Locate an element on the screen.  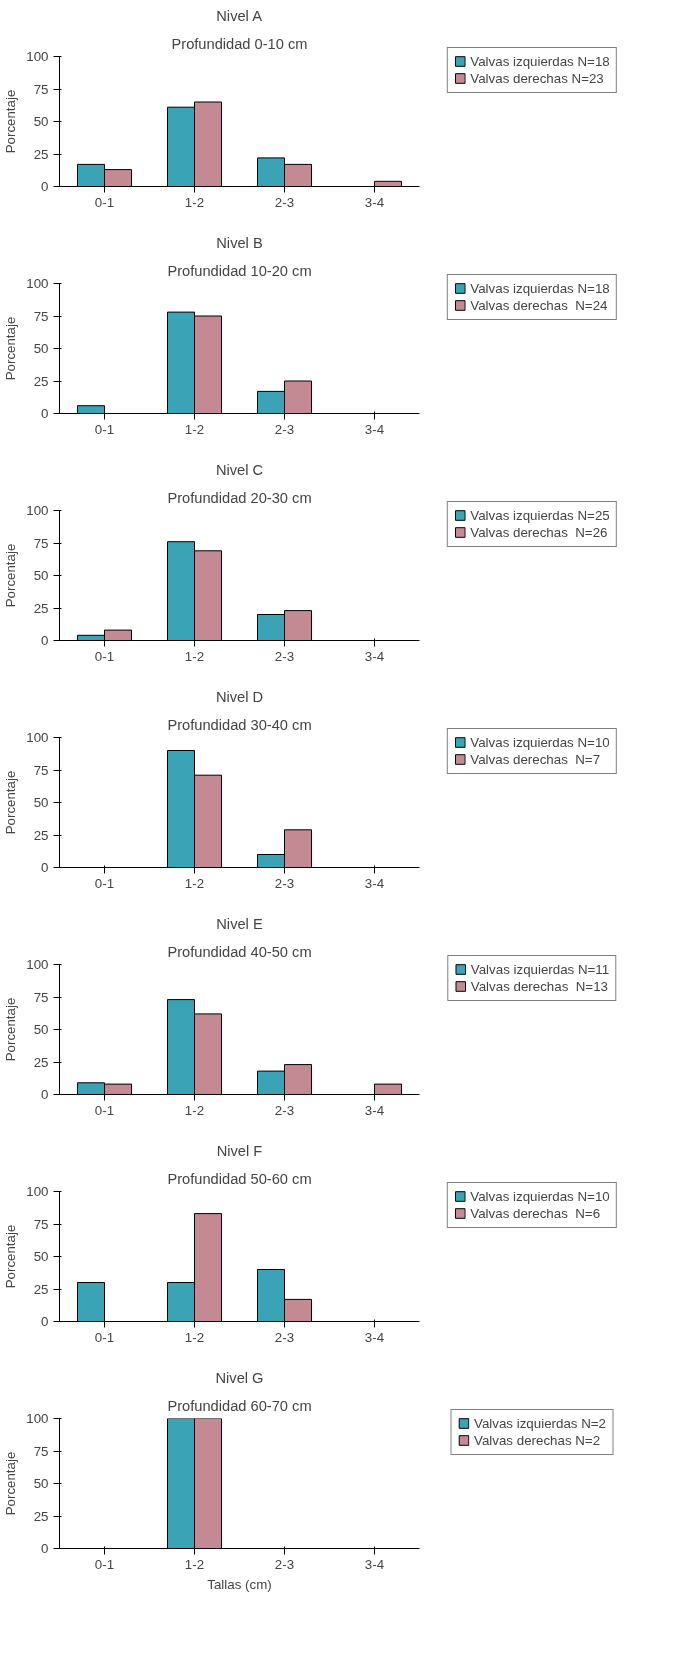
chart-title: Nivel F is located at coordinates (239, 1150).